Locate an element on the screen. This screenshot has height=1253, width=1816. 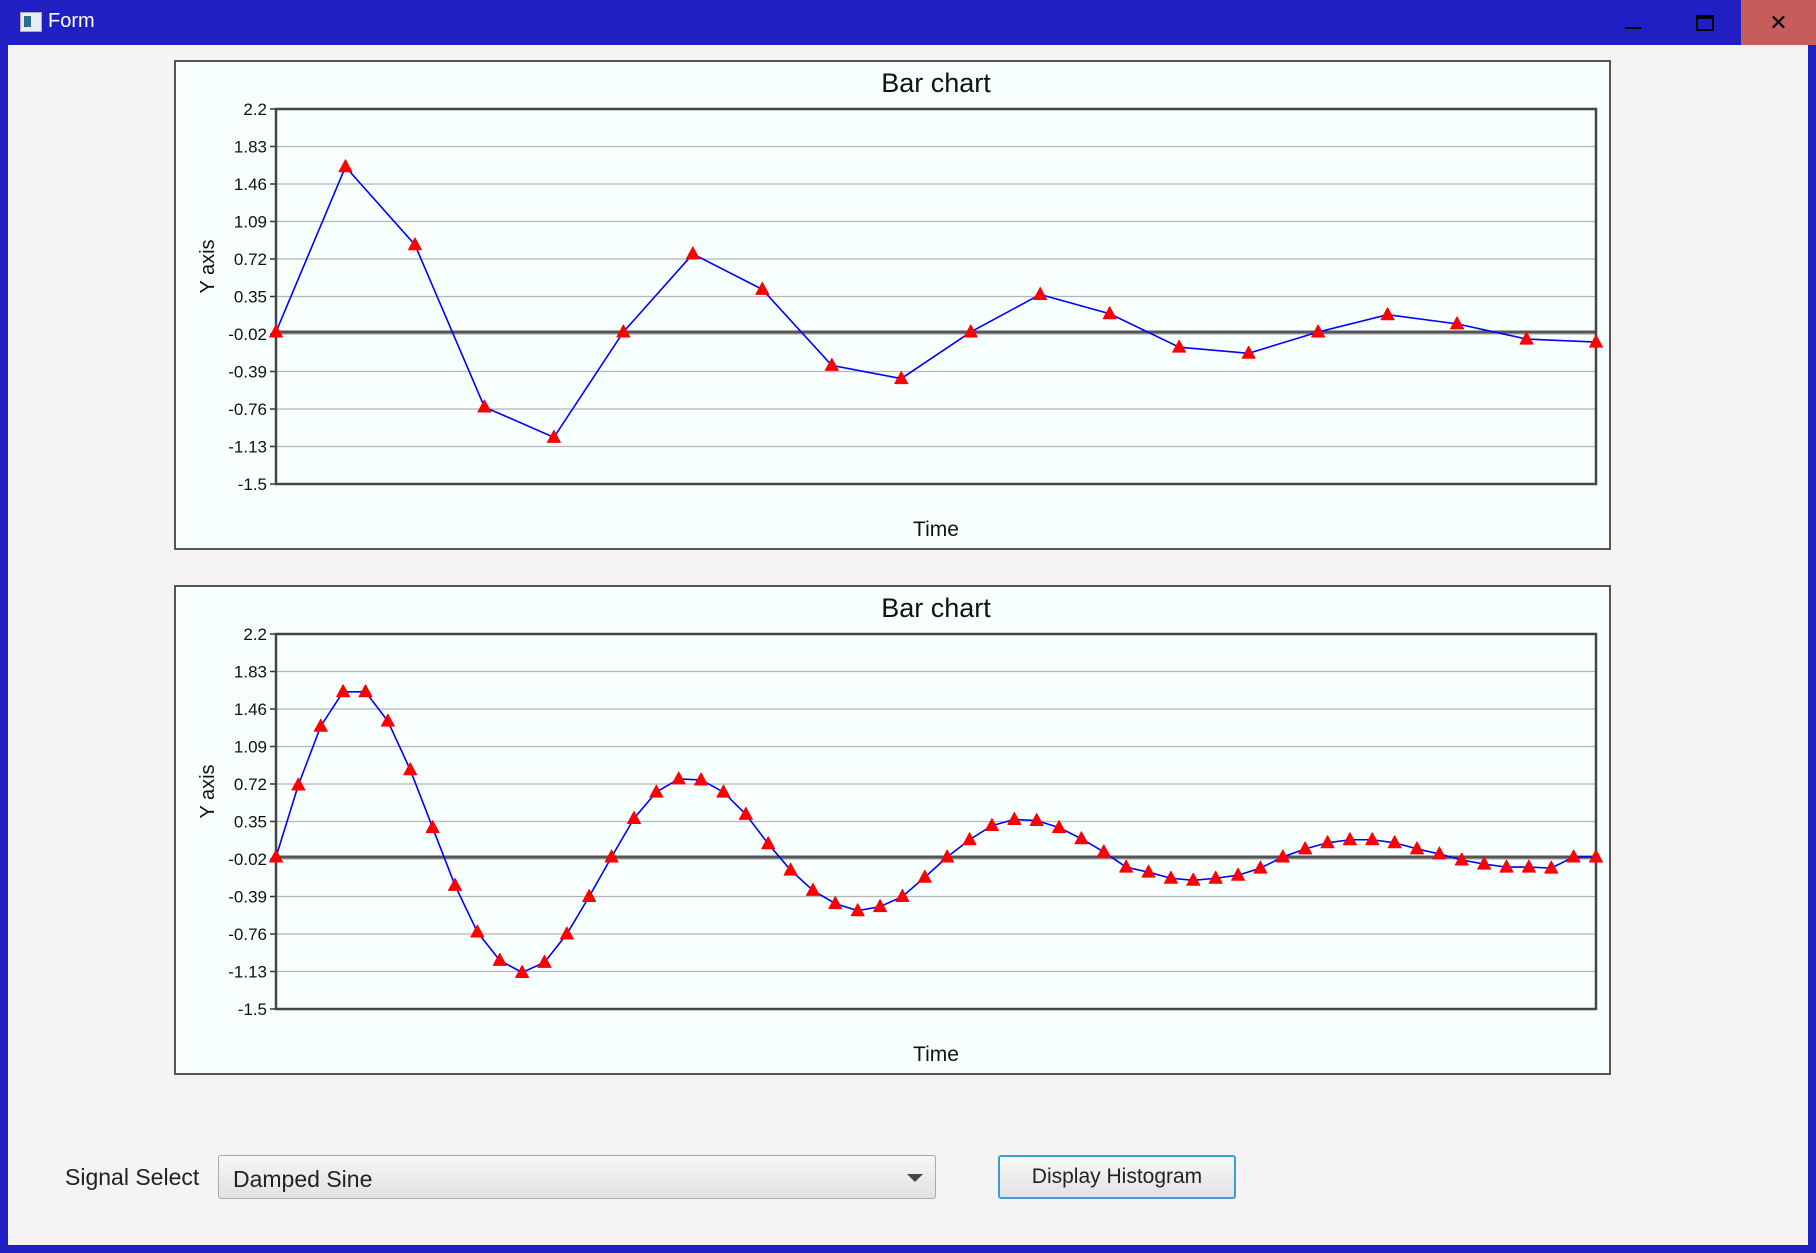
app-icon is located at coordinates (31, 22).